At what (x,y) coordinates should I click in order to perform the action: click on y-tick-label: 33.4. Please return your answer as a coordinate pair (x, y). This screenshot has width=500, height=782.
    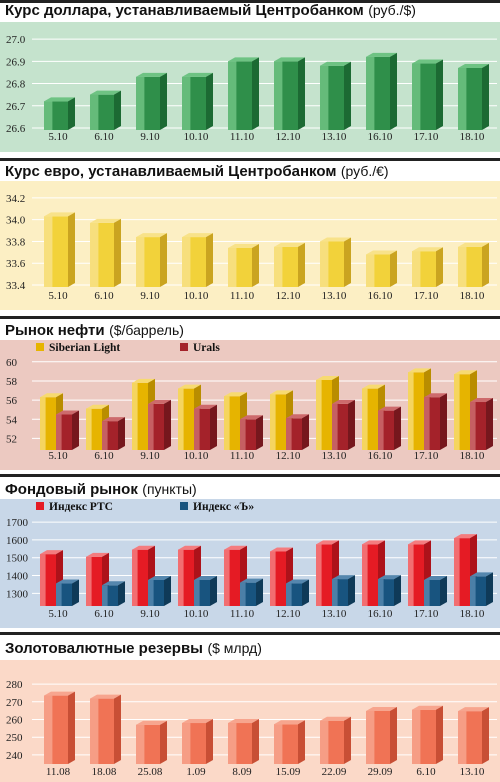
    Looking at the image, I should click on (16, 286).